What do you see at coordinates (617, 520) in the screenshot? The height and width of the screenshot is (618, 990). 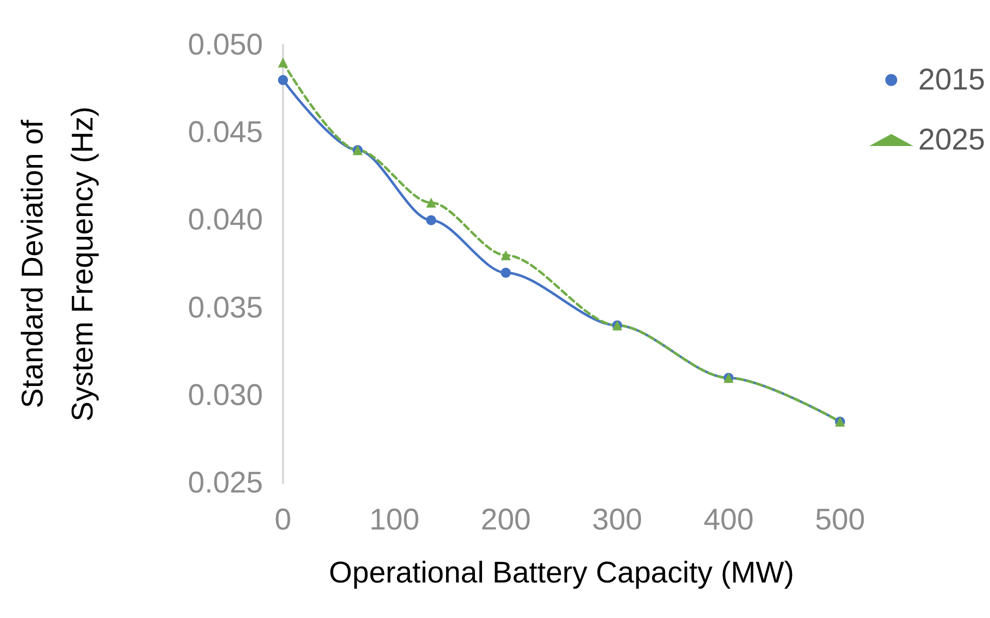 I see `x-tick-label: 300` at bounding box center [617, 520].